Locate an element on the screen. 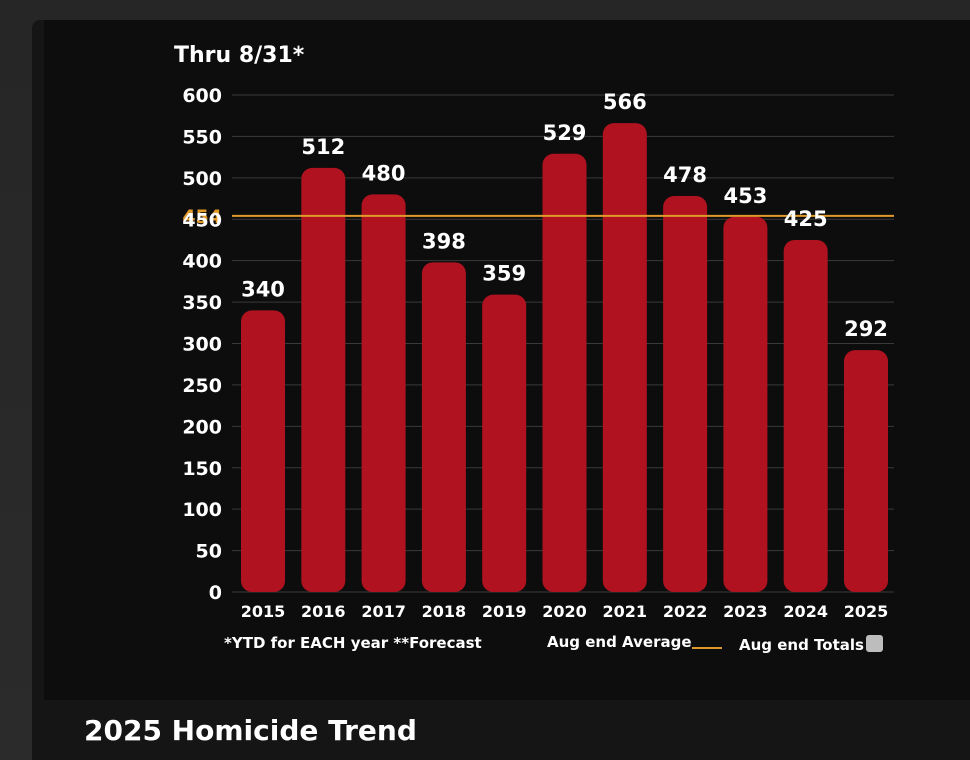 This screenshot has width=970, height=760. y-tick-label-350: 350 is located at coordinates (202, 303).